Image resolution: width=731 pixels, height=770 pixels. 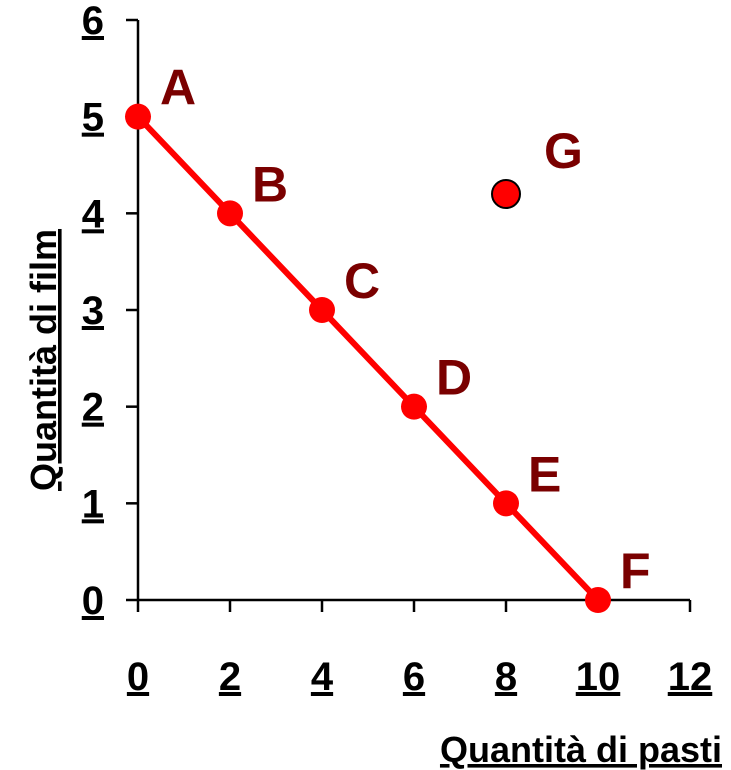 What do you see at coordinates (506, 503) in the screenshot?
I see `point-E` at bounding box center [506, 503].